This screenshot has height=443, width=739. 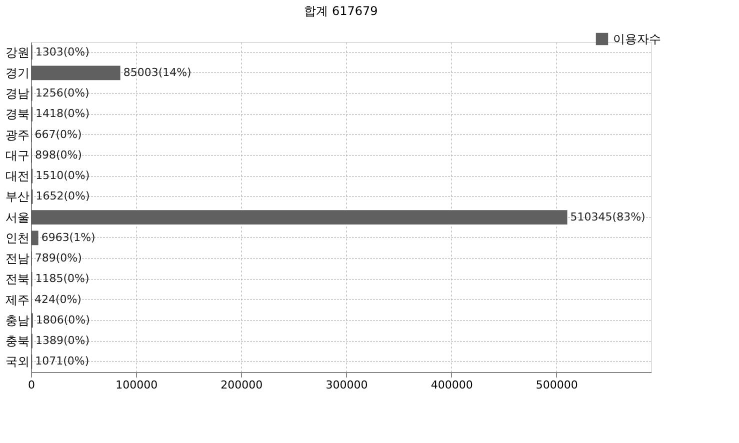 I want to click on data-label: 1418(0%), so click(x=62, y=113).